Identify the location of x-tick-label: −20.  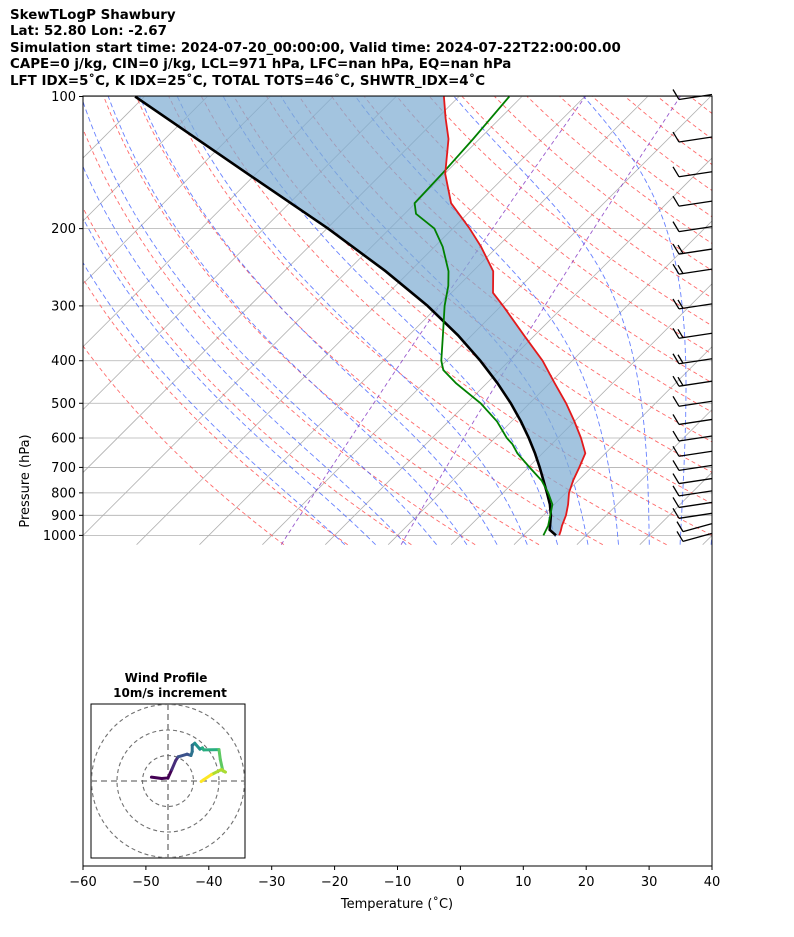
(334, 882).